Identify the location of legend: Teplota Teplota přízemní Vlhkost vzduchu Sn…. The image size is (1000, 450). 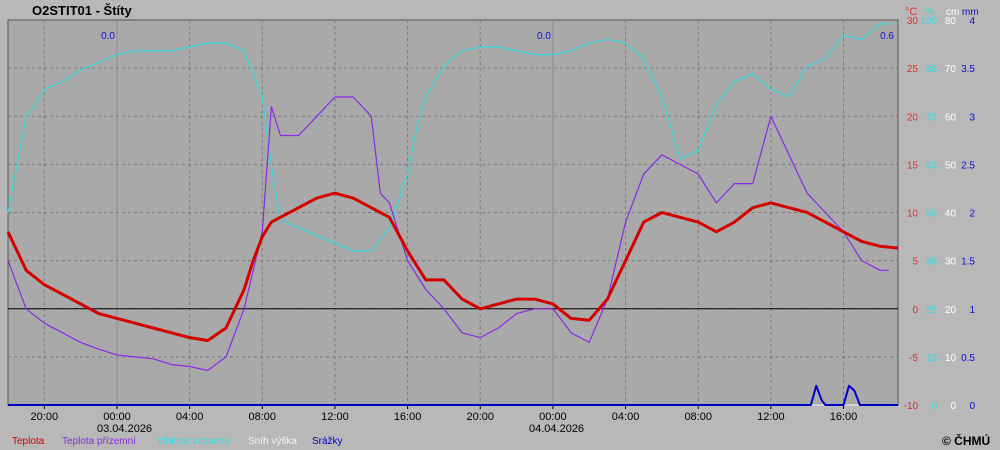
(177, 441).